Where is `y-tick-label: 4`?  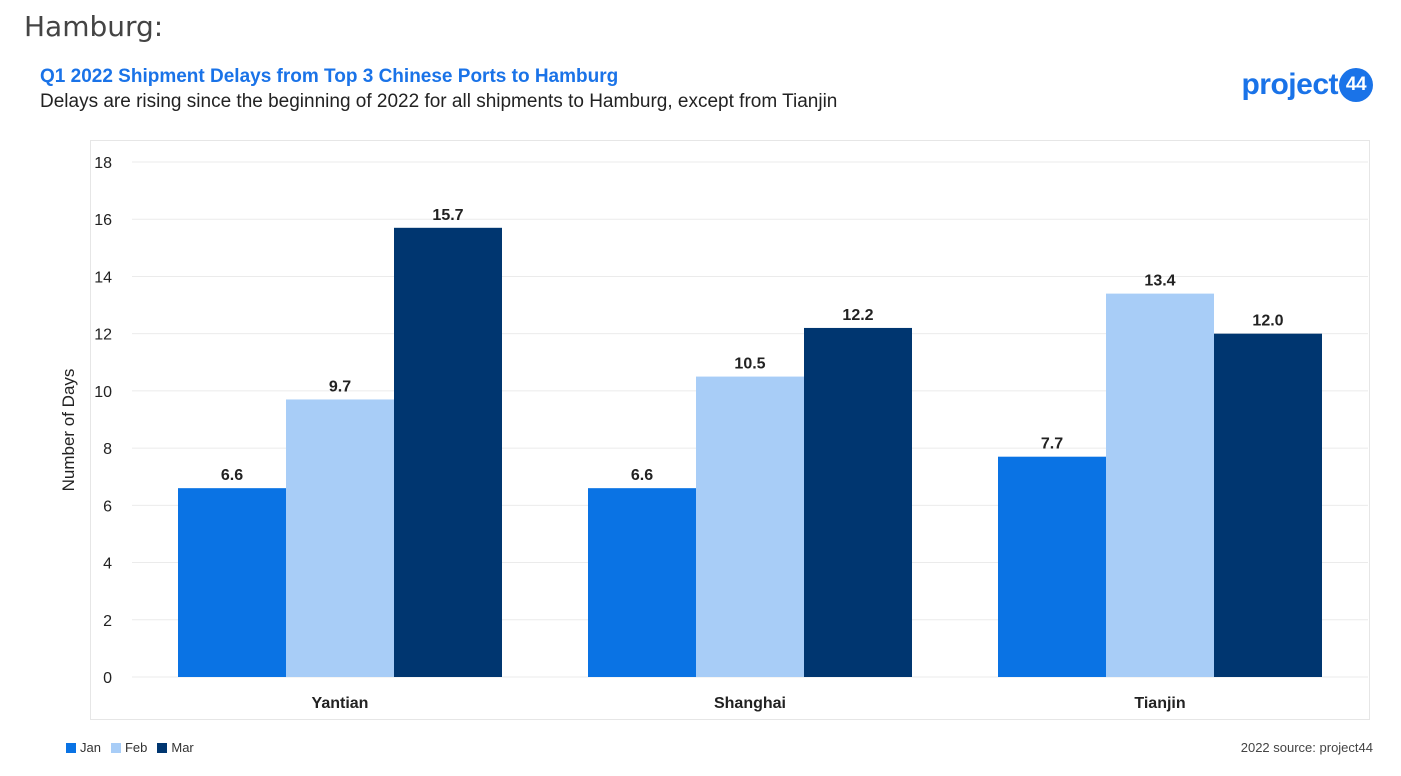 y-tick-label: 4 is located at coordinates (107, 564).